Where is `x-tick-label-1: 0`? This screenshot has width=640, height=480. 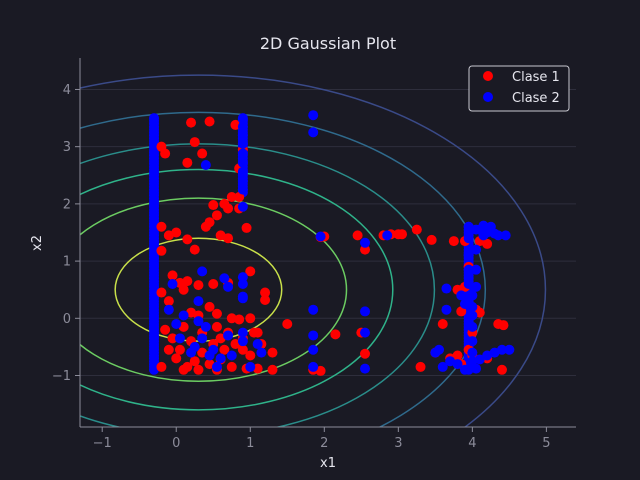
x-tick-label-1: 0 is located at coordinates (176, 443).